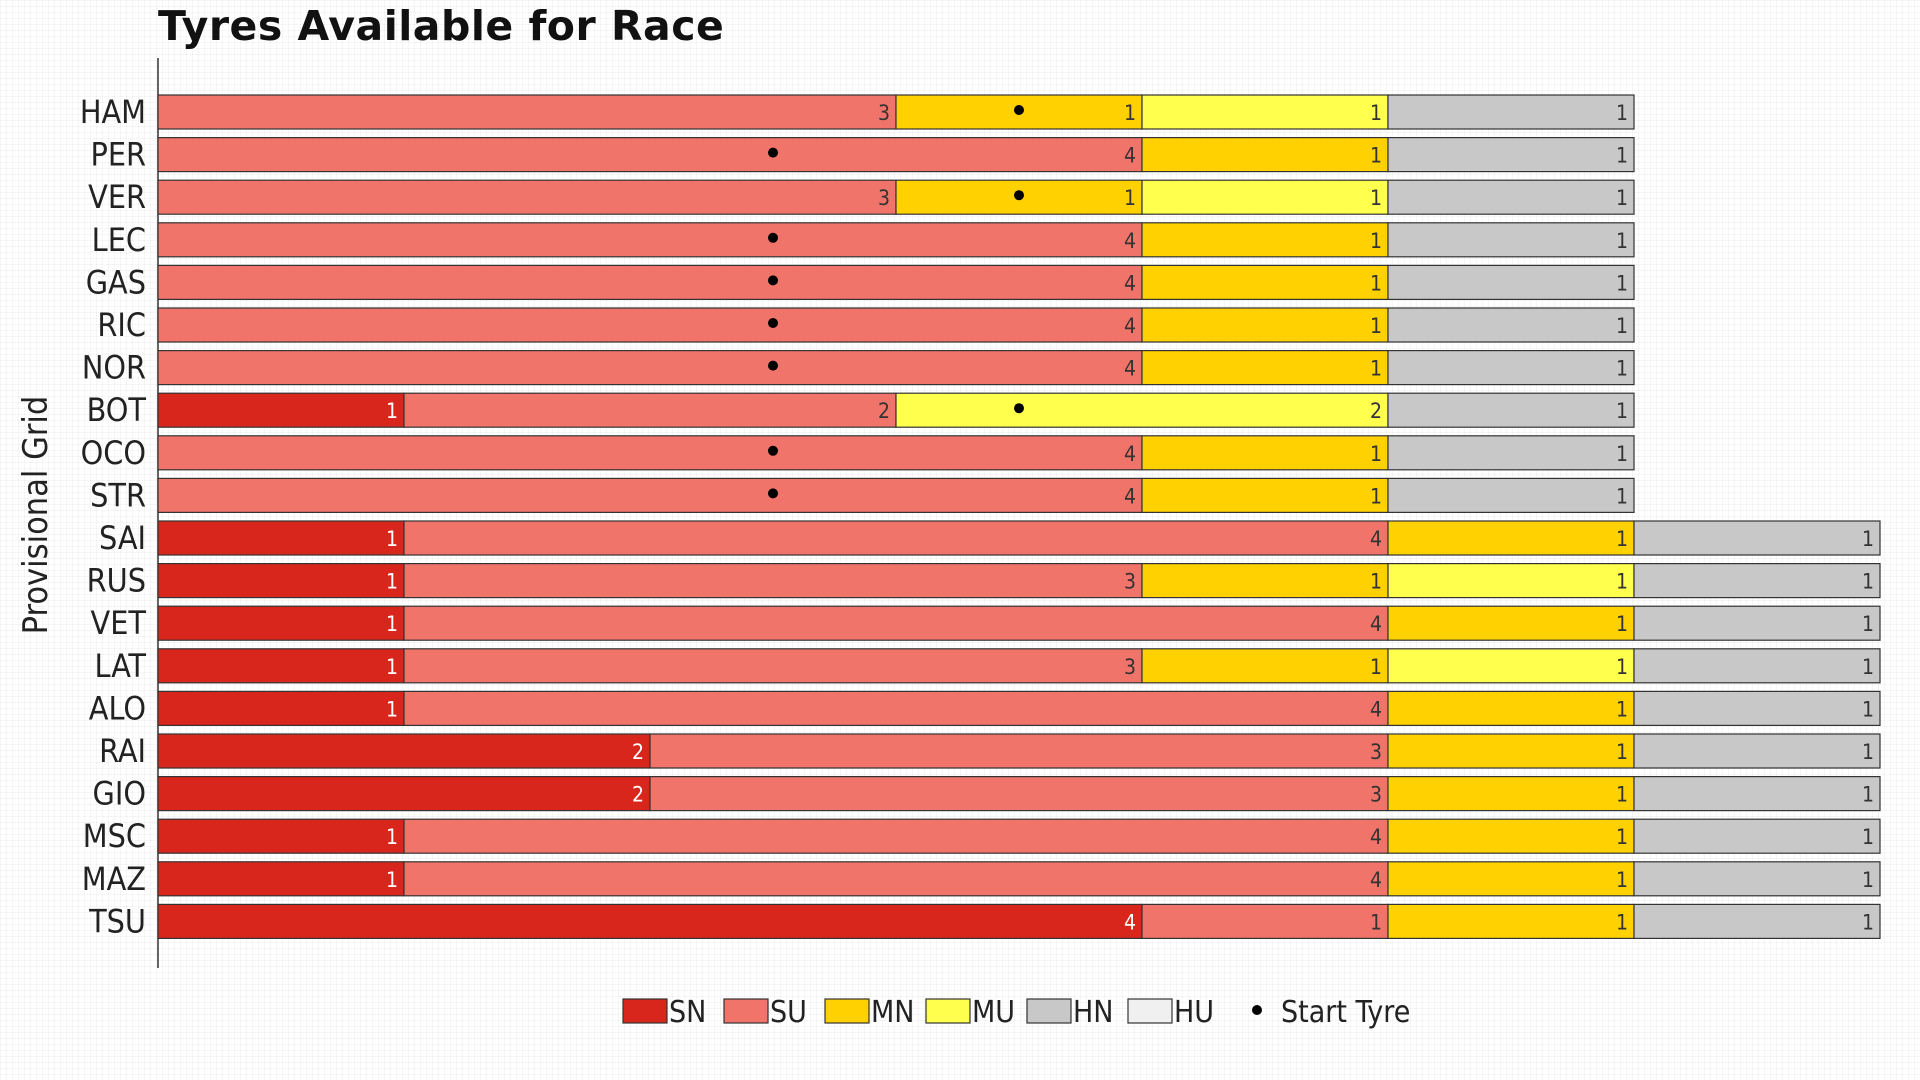  What do you see at coordinates (884, 411) in the screenshot?
I see `data-label-bot-su: 2` at bounding box center [884, 411].